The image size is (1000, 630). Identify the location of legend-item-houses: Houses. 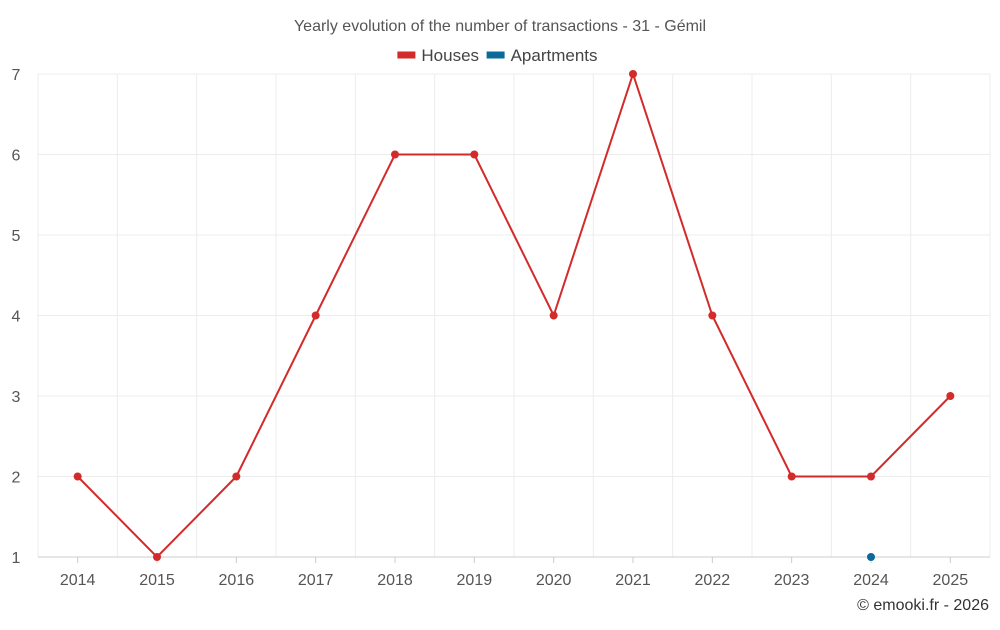
(438, 55).